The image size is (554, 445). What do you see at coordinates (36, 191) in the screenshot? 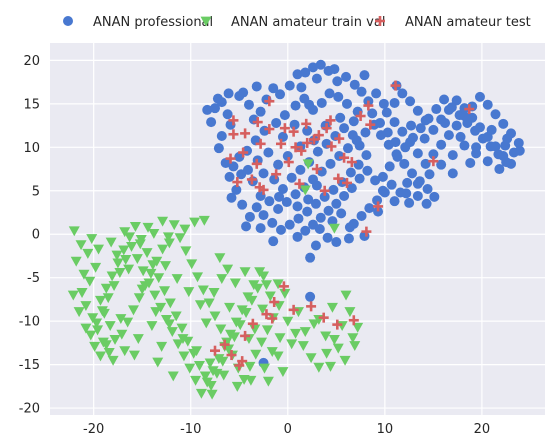
I see `y-tick-label: 5` at bounding box center [36, 191].